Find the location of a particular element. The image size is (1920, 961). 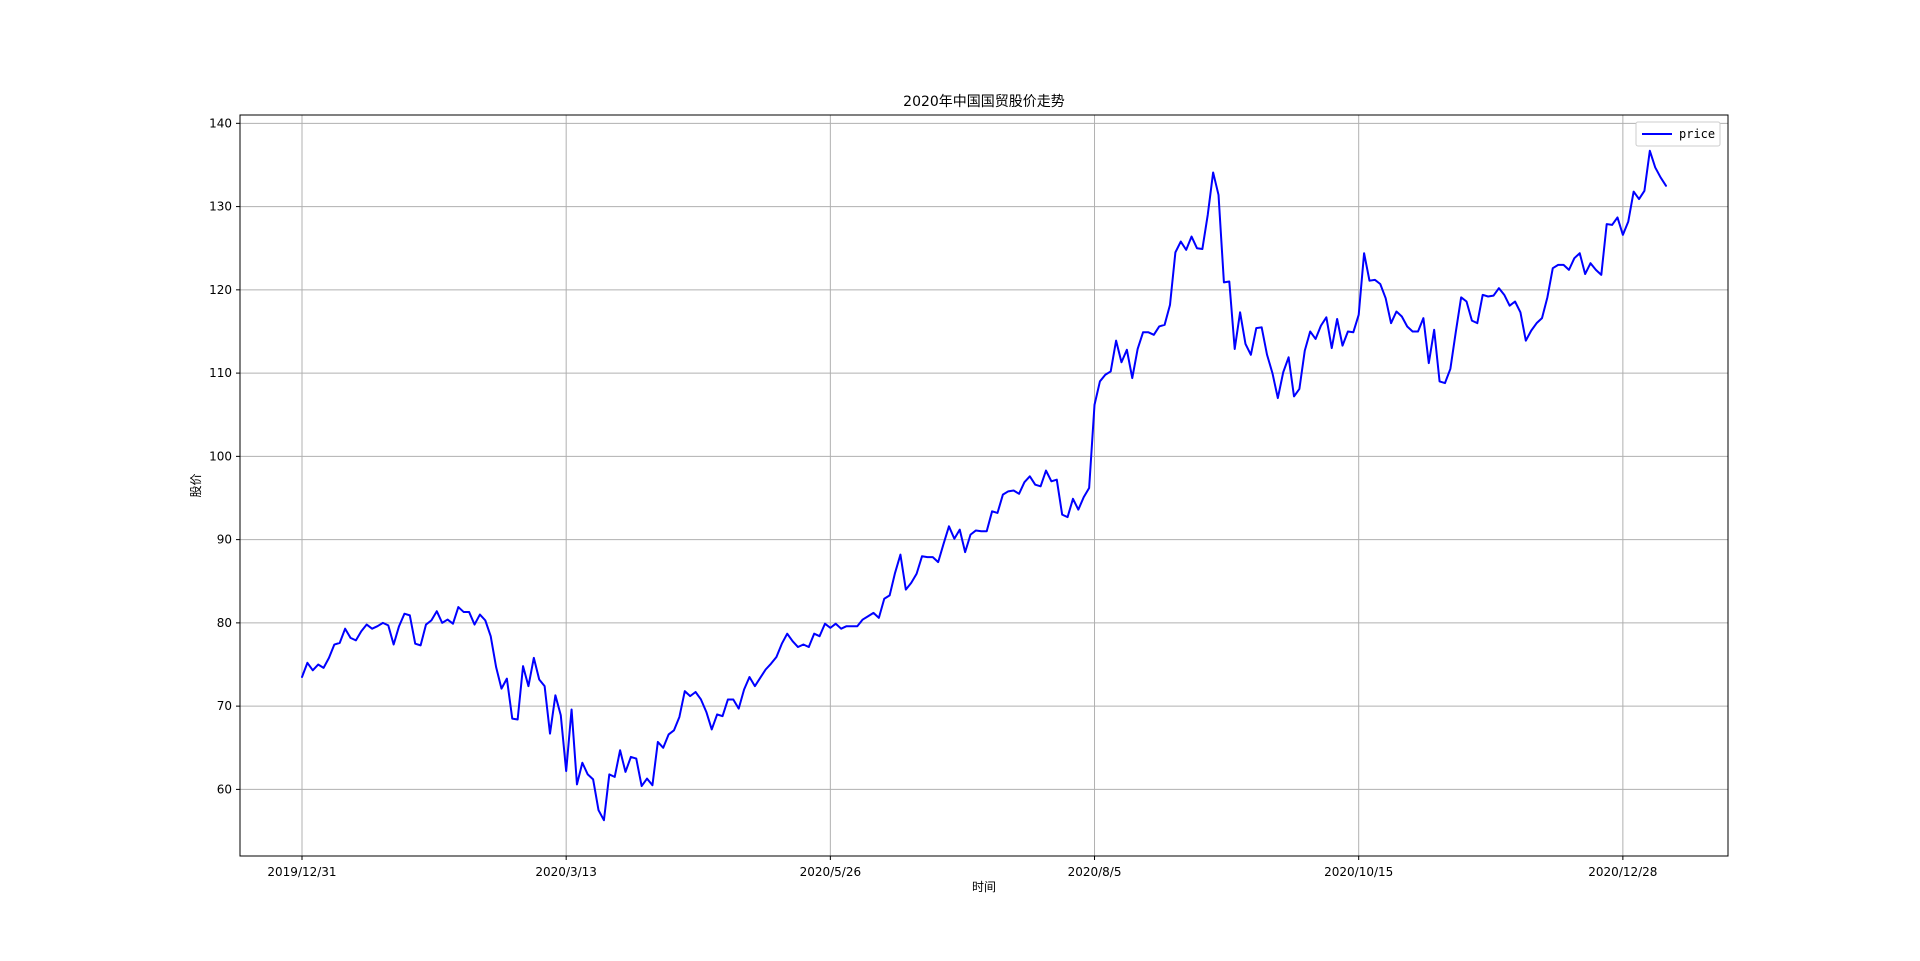

legend-box is located at coordinates (1678, 134).